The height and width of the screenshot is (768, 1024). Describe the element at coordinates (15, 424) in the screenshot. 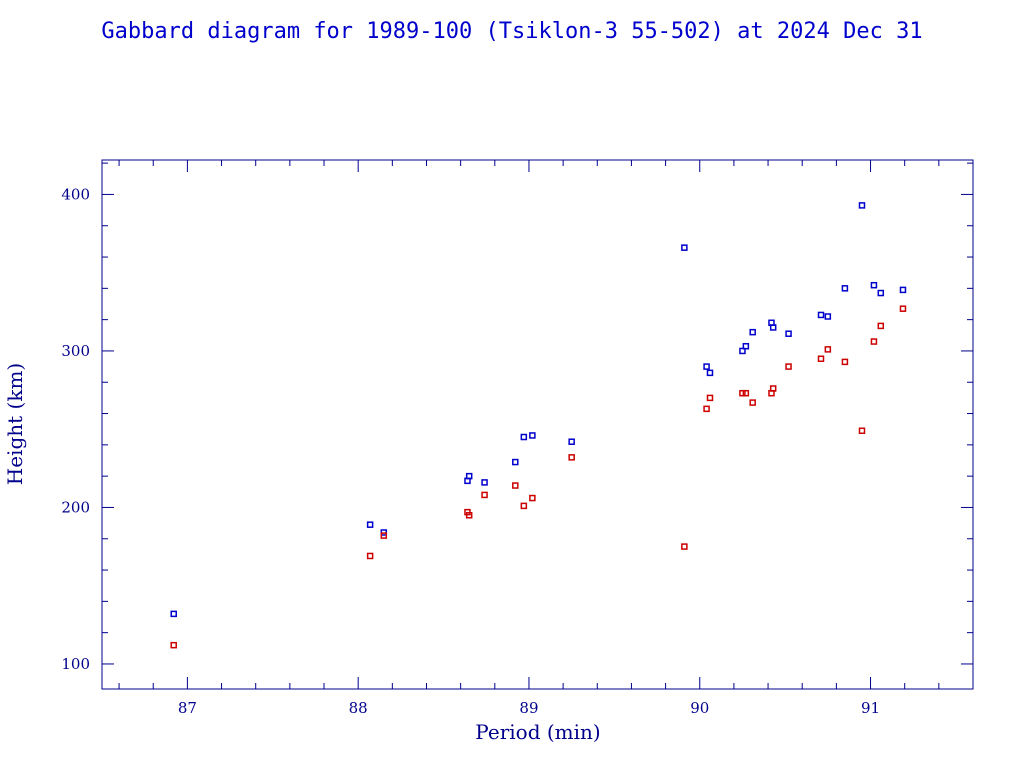

I see `y-axis-label: Height (km)` at that location.